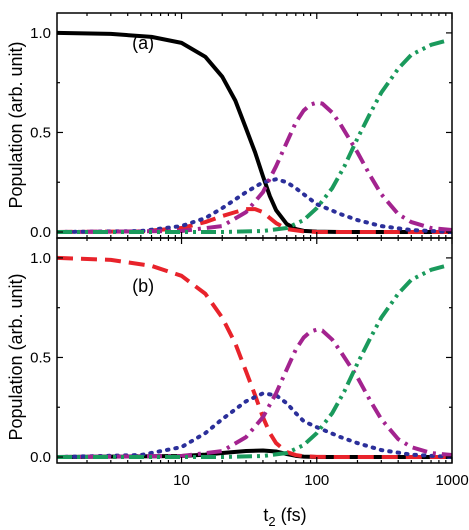 The image size is (469, 530). Describe the element at coordinates (143, 286) in the screenshot. I see `panel-label: (b)` at that location.